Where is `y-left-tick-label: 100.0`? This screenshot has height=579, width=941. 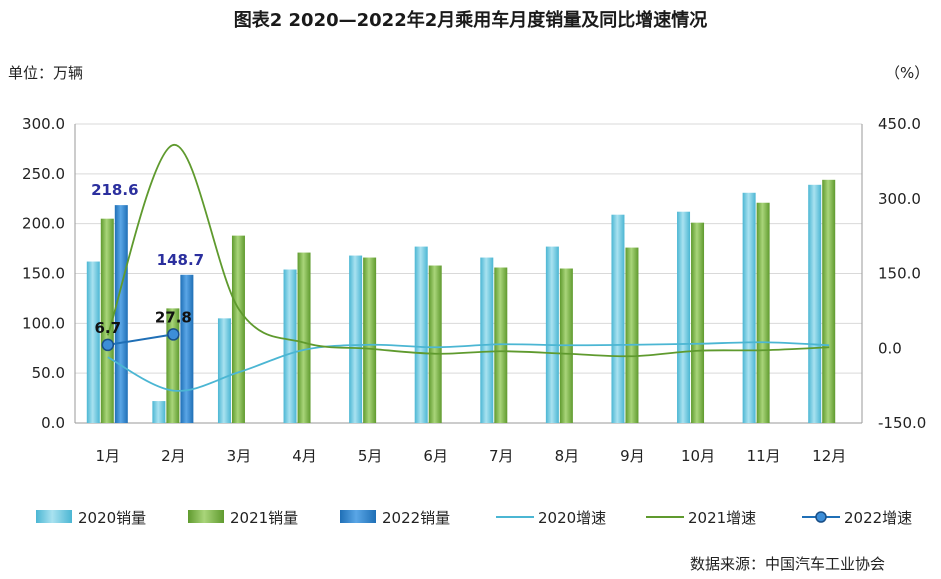
y-left-tick-label: 100.0 is located at coordinates (43, 323).